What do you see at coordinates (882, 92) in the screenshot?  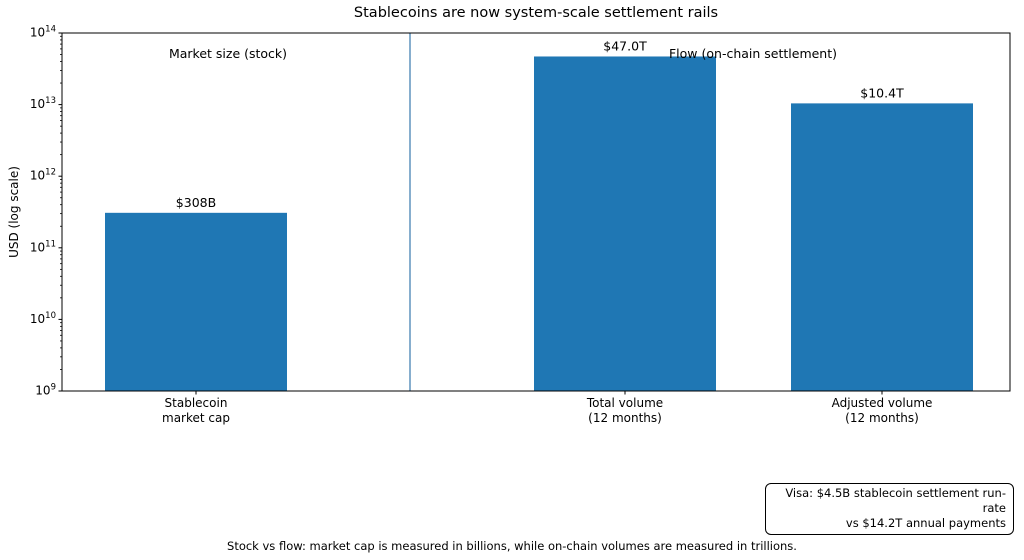 I see `bar-value-label: $10.4T` at bounding box center [882, 92].